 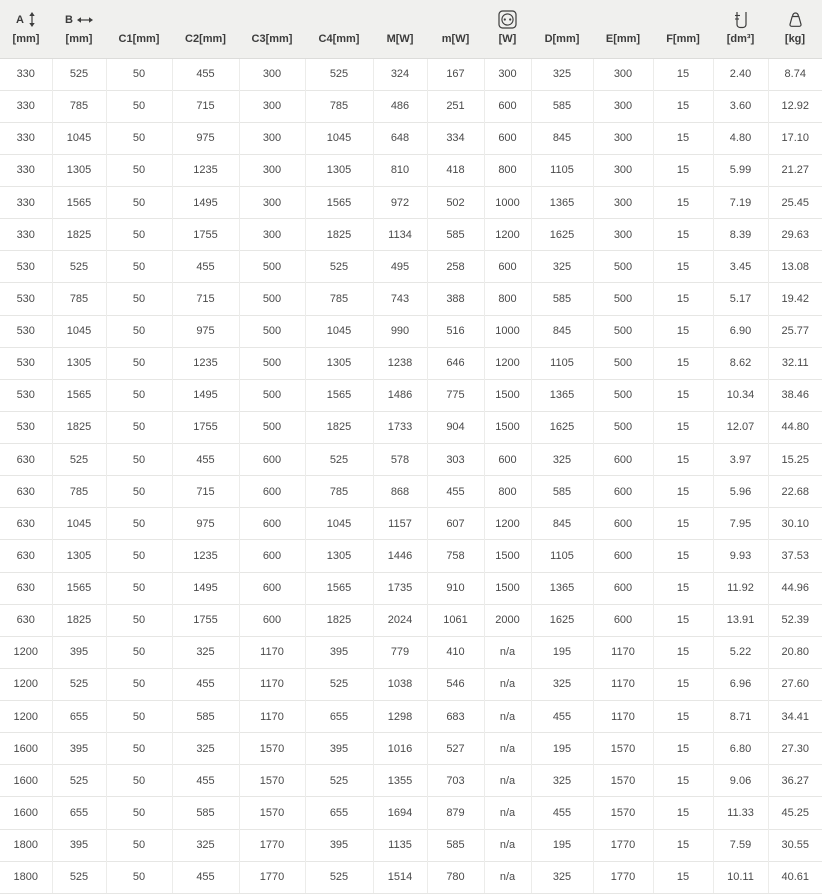 I want to click on table-cell: 1600, so click(x=26, y=780).